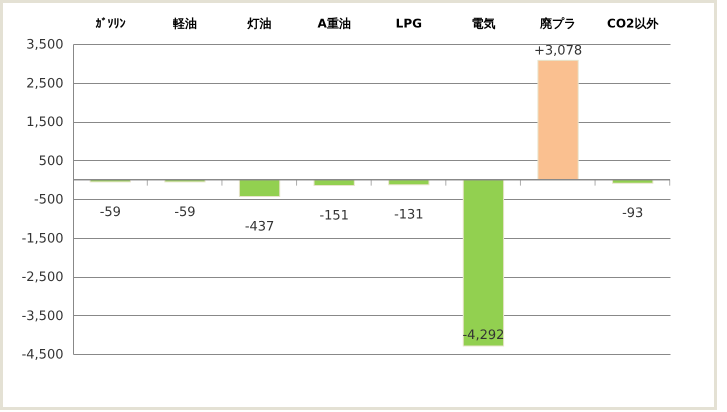 The width and height of the screenshot is (727, 412). What do you see at coordinates (43, 238) in the screenshot?
I see `y-tick-label: -1,500` at bounding box center [43, 238].